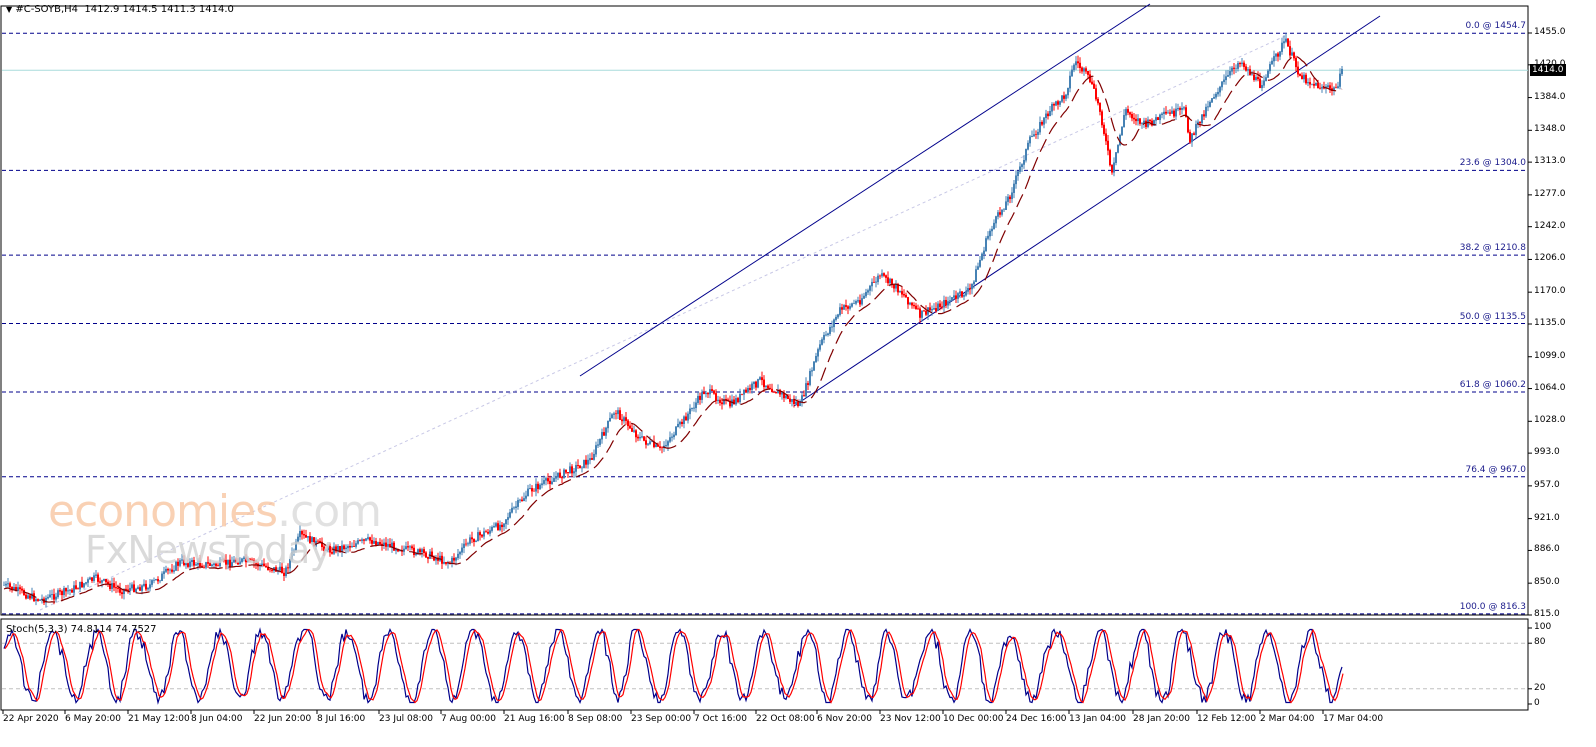  Describe the element at coordinates (1495, 26) in the screenshot. I see `fib-label: 0.0 @ 1454.7` at that location.